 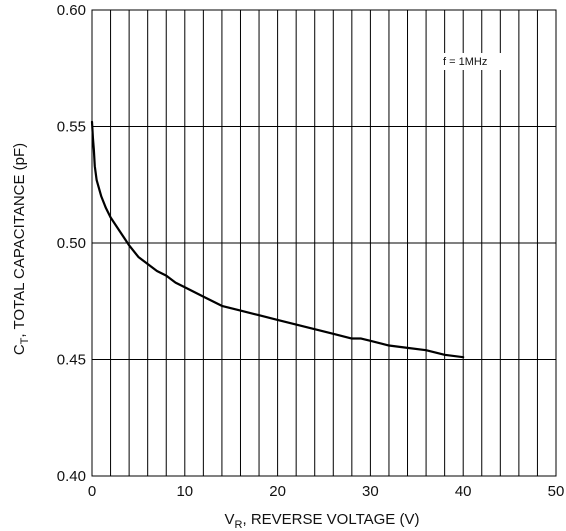 I want to click on y-tick-label: 0.55, so click(x=71, y=127).